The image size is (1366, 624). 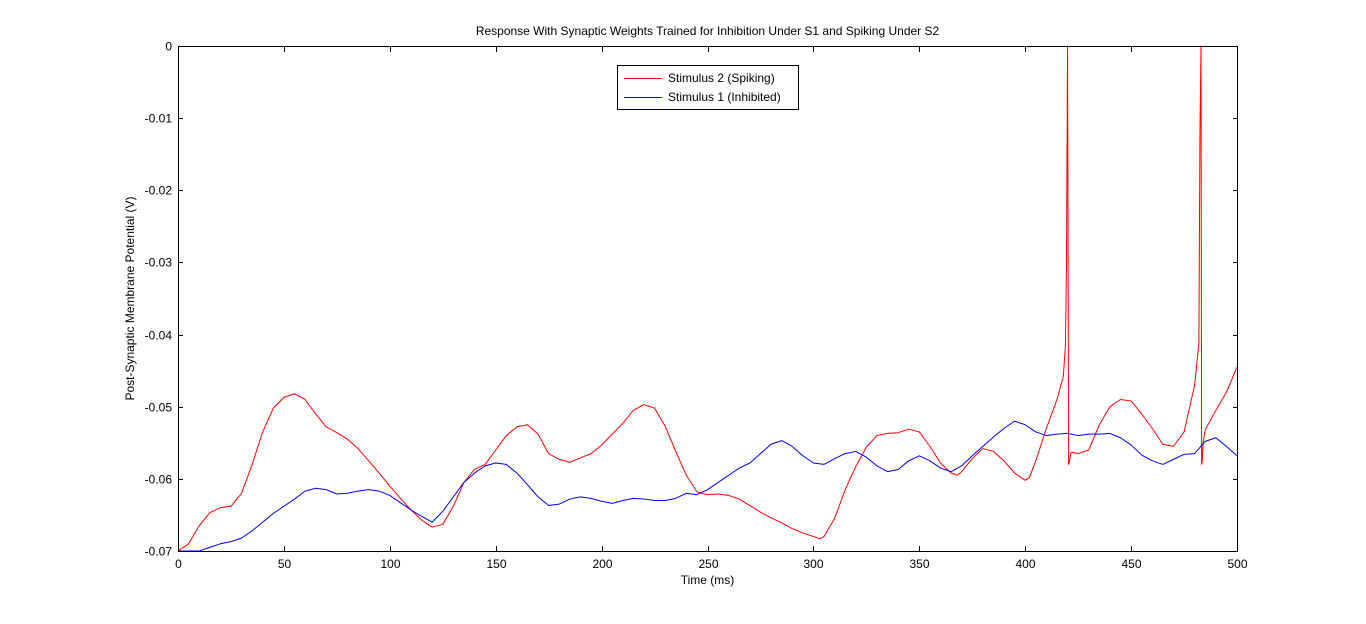 What do you see at coordinates (168, 47) in the screenshot?
I see `y-tick-label: 0` at bounding box center [168, 47].